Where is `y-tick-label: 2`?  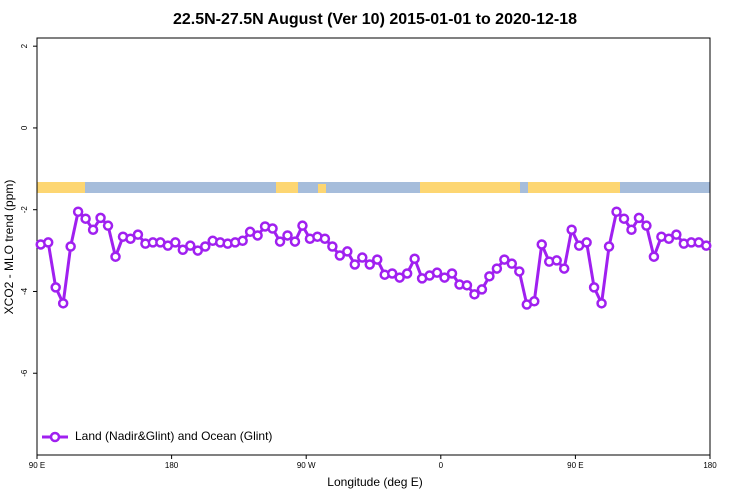 y-tick-label: 2 is located at coordinates (24, 45).